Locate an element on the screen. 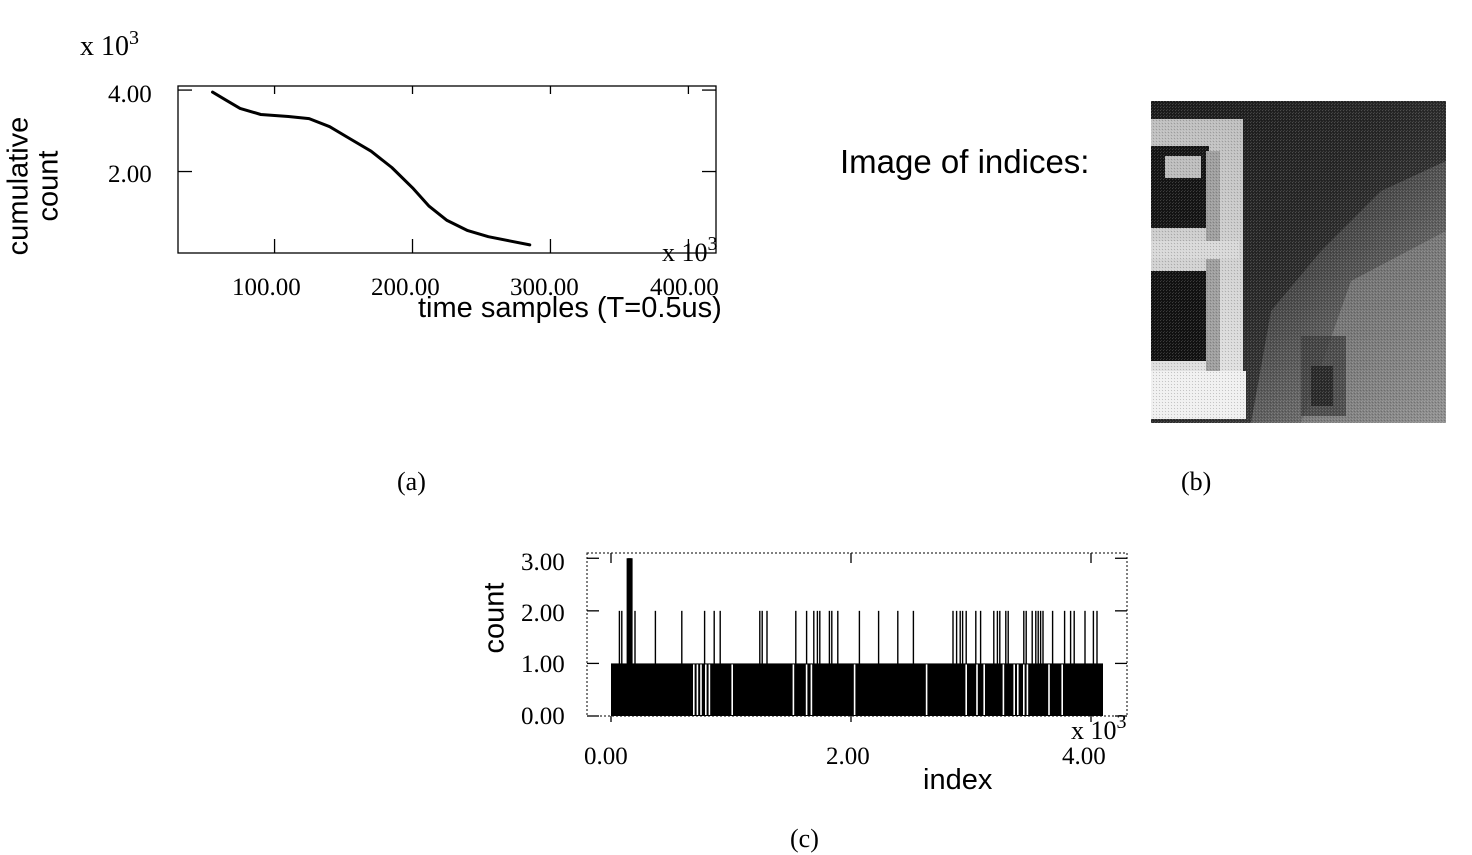 The width and height of the screenshot is (1472, 855). panel-c-bar-block is located at coordinates (857, 689).